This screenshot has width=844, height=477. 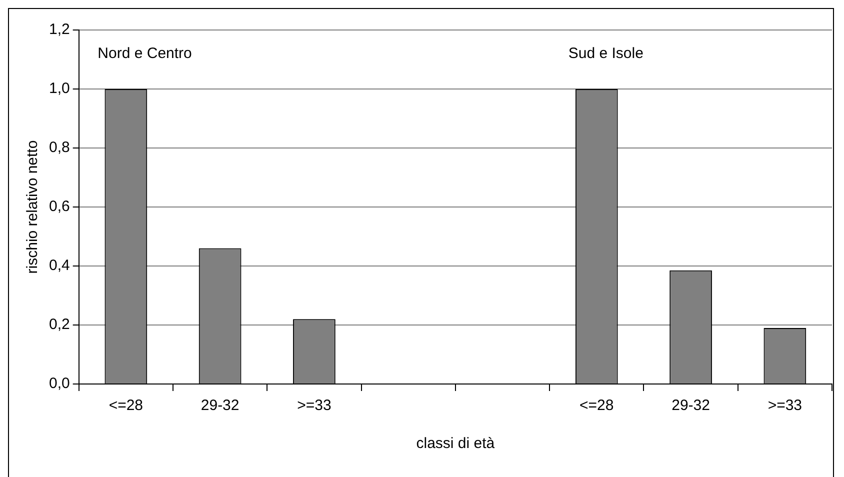 I want to click on x-axis-title: classi di età, so click(x=456, y=443).